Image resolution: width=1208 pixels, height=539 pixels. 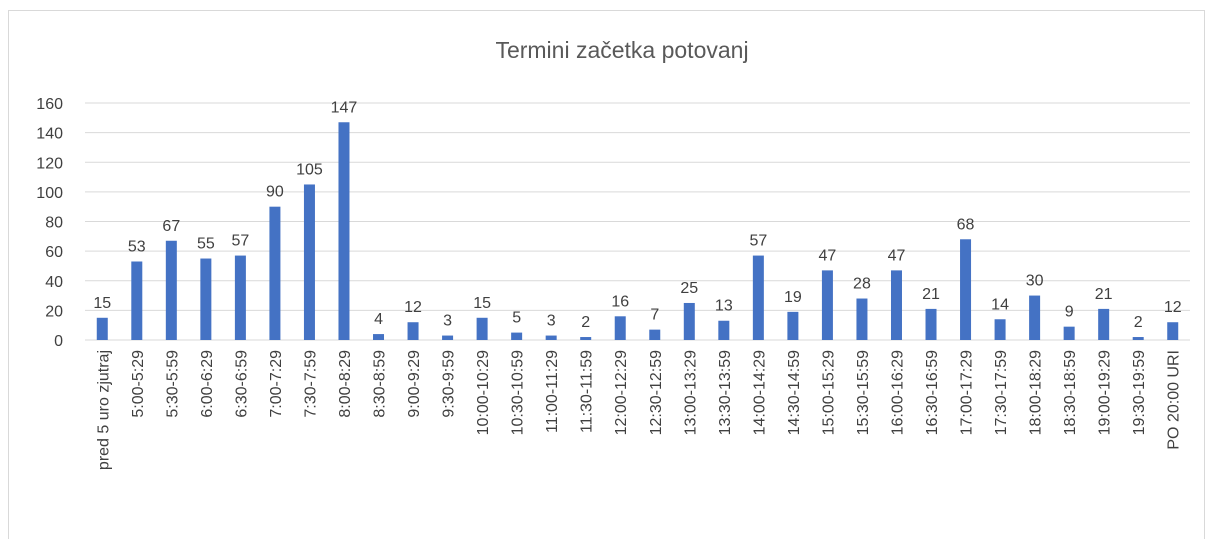 I want to click on y-tick-label: 140, so click(x=49, y=134).